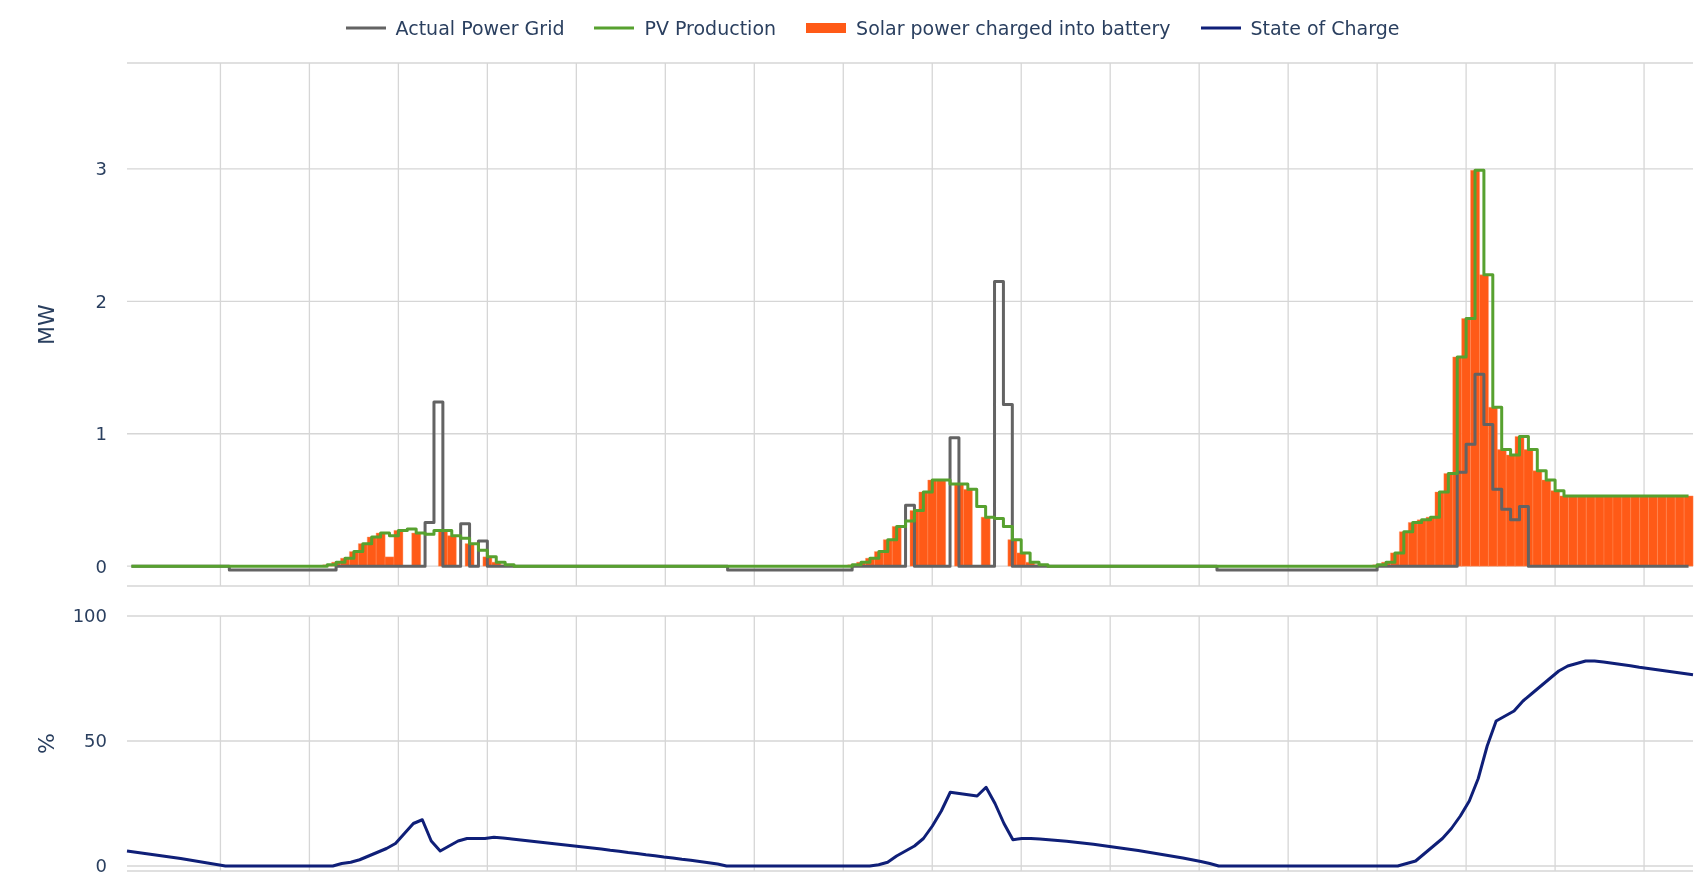  What do you see at coordinates (95, 741) in the screenshot?
I see `y-tick-label: 50` at bounding box center [95, 741].